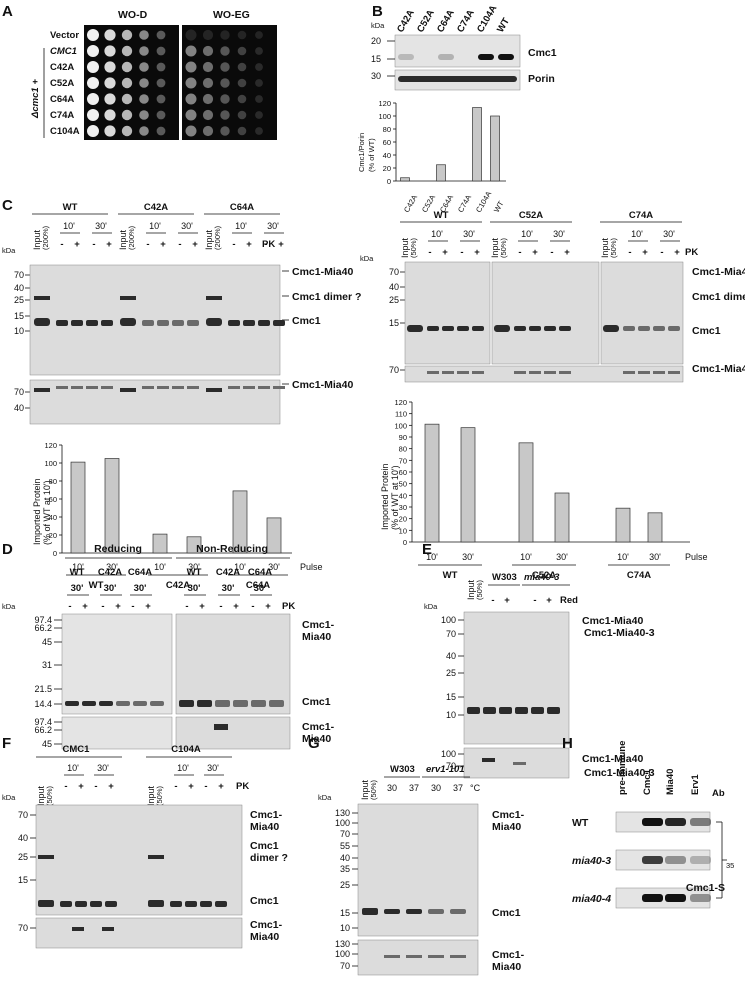  What do you see at coordinates (186, 749) in the screenshot?
I see `group-label: C104A` at bounding box center [186, 749].